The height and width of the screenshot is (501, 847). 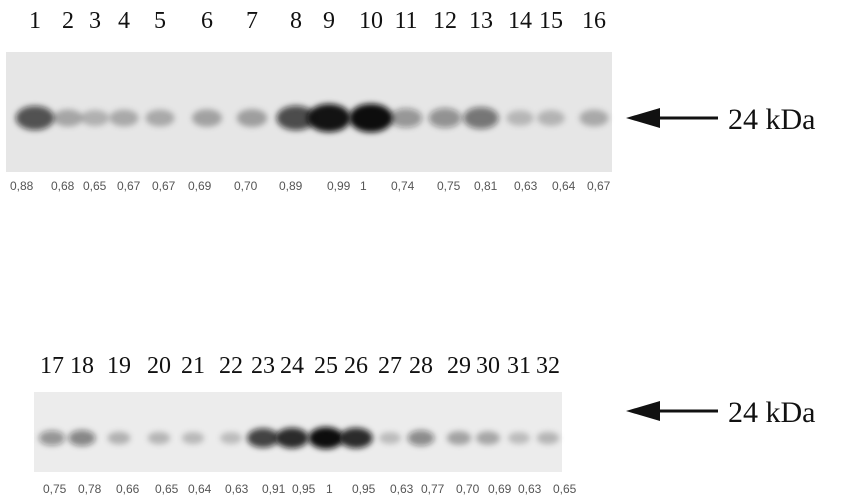 I want to click on lane-label: 5, so click(x=160, y=21).